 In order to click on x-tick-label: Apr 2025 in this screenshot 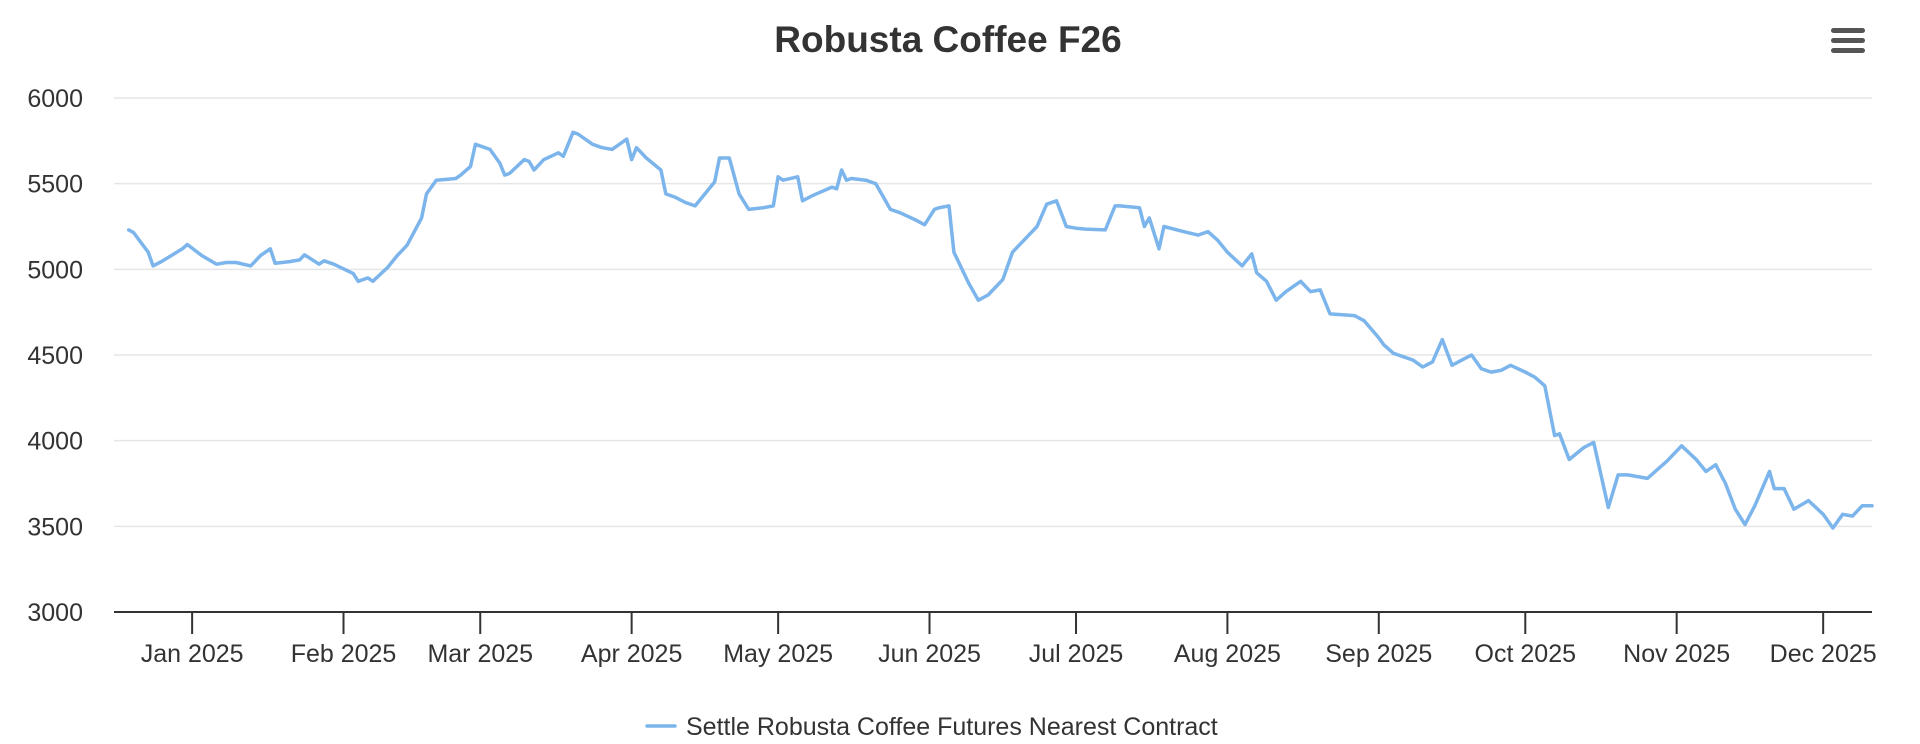, I will do `click(631, 654)`.